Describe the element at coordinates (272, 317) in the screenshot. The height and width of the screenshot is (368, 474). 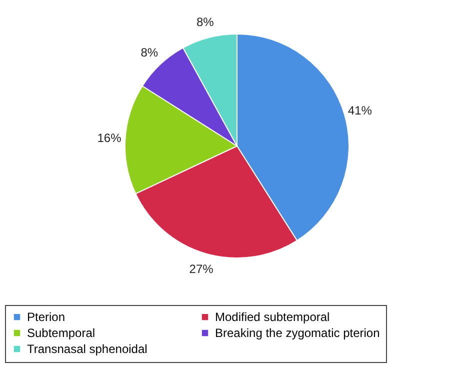
I see `legend-label: Modified subtemporal` at that location.